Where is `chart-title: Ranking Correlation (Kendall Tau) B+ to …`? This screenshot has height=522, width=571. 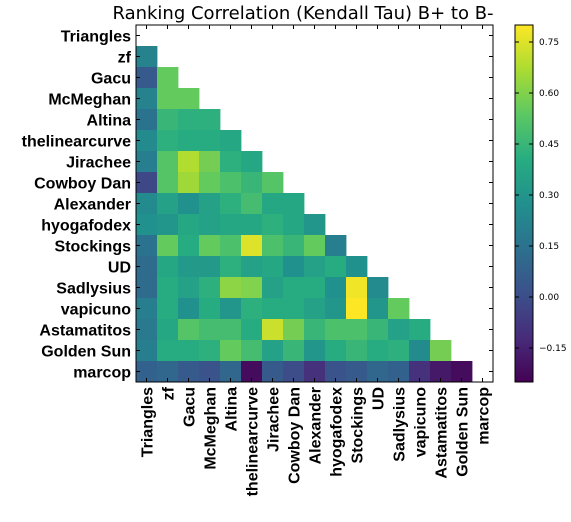 chart-title: Ranking Correlation (Kendall Tau) B+ to … is located at coordinates (302, 13).